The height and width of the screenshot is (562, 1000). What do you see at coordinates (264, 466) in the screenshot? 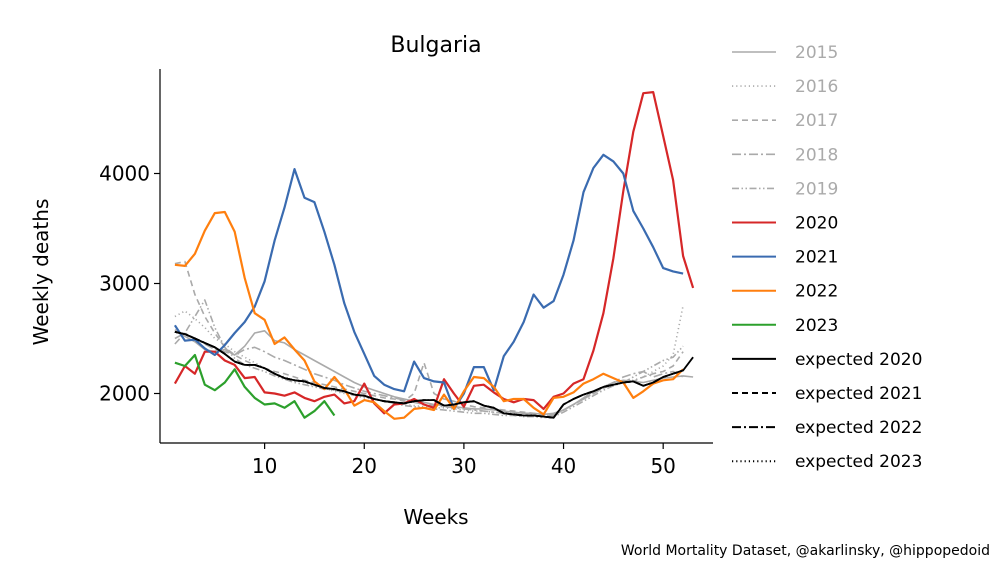
I see `x-tick-label: 10` at bounding box center [264, 466].